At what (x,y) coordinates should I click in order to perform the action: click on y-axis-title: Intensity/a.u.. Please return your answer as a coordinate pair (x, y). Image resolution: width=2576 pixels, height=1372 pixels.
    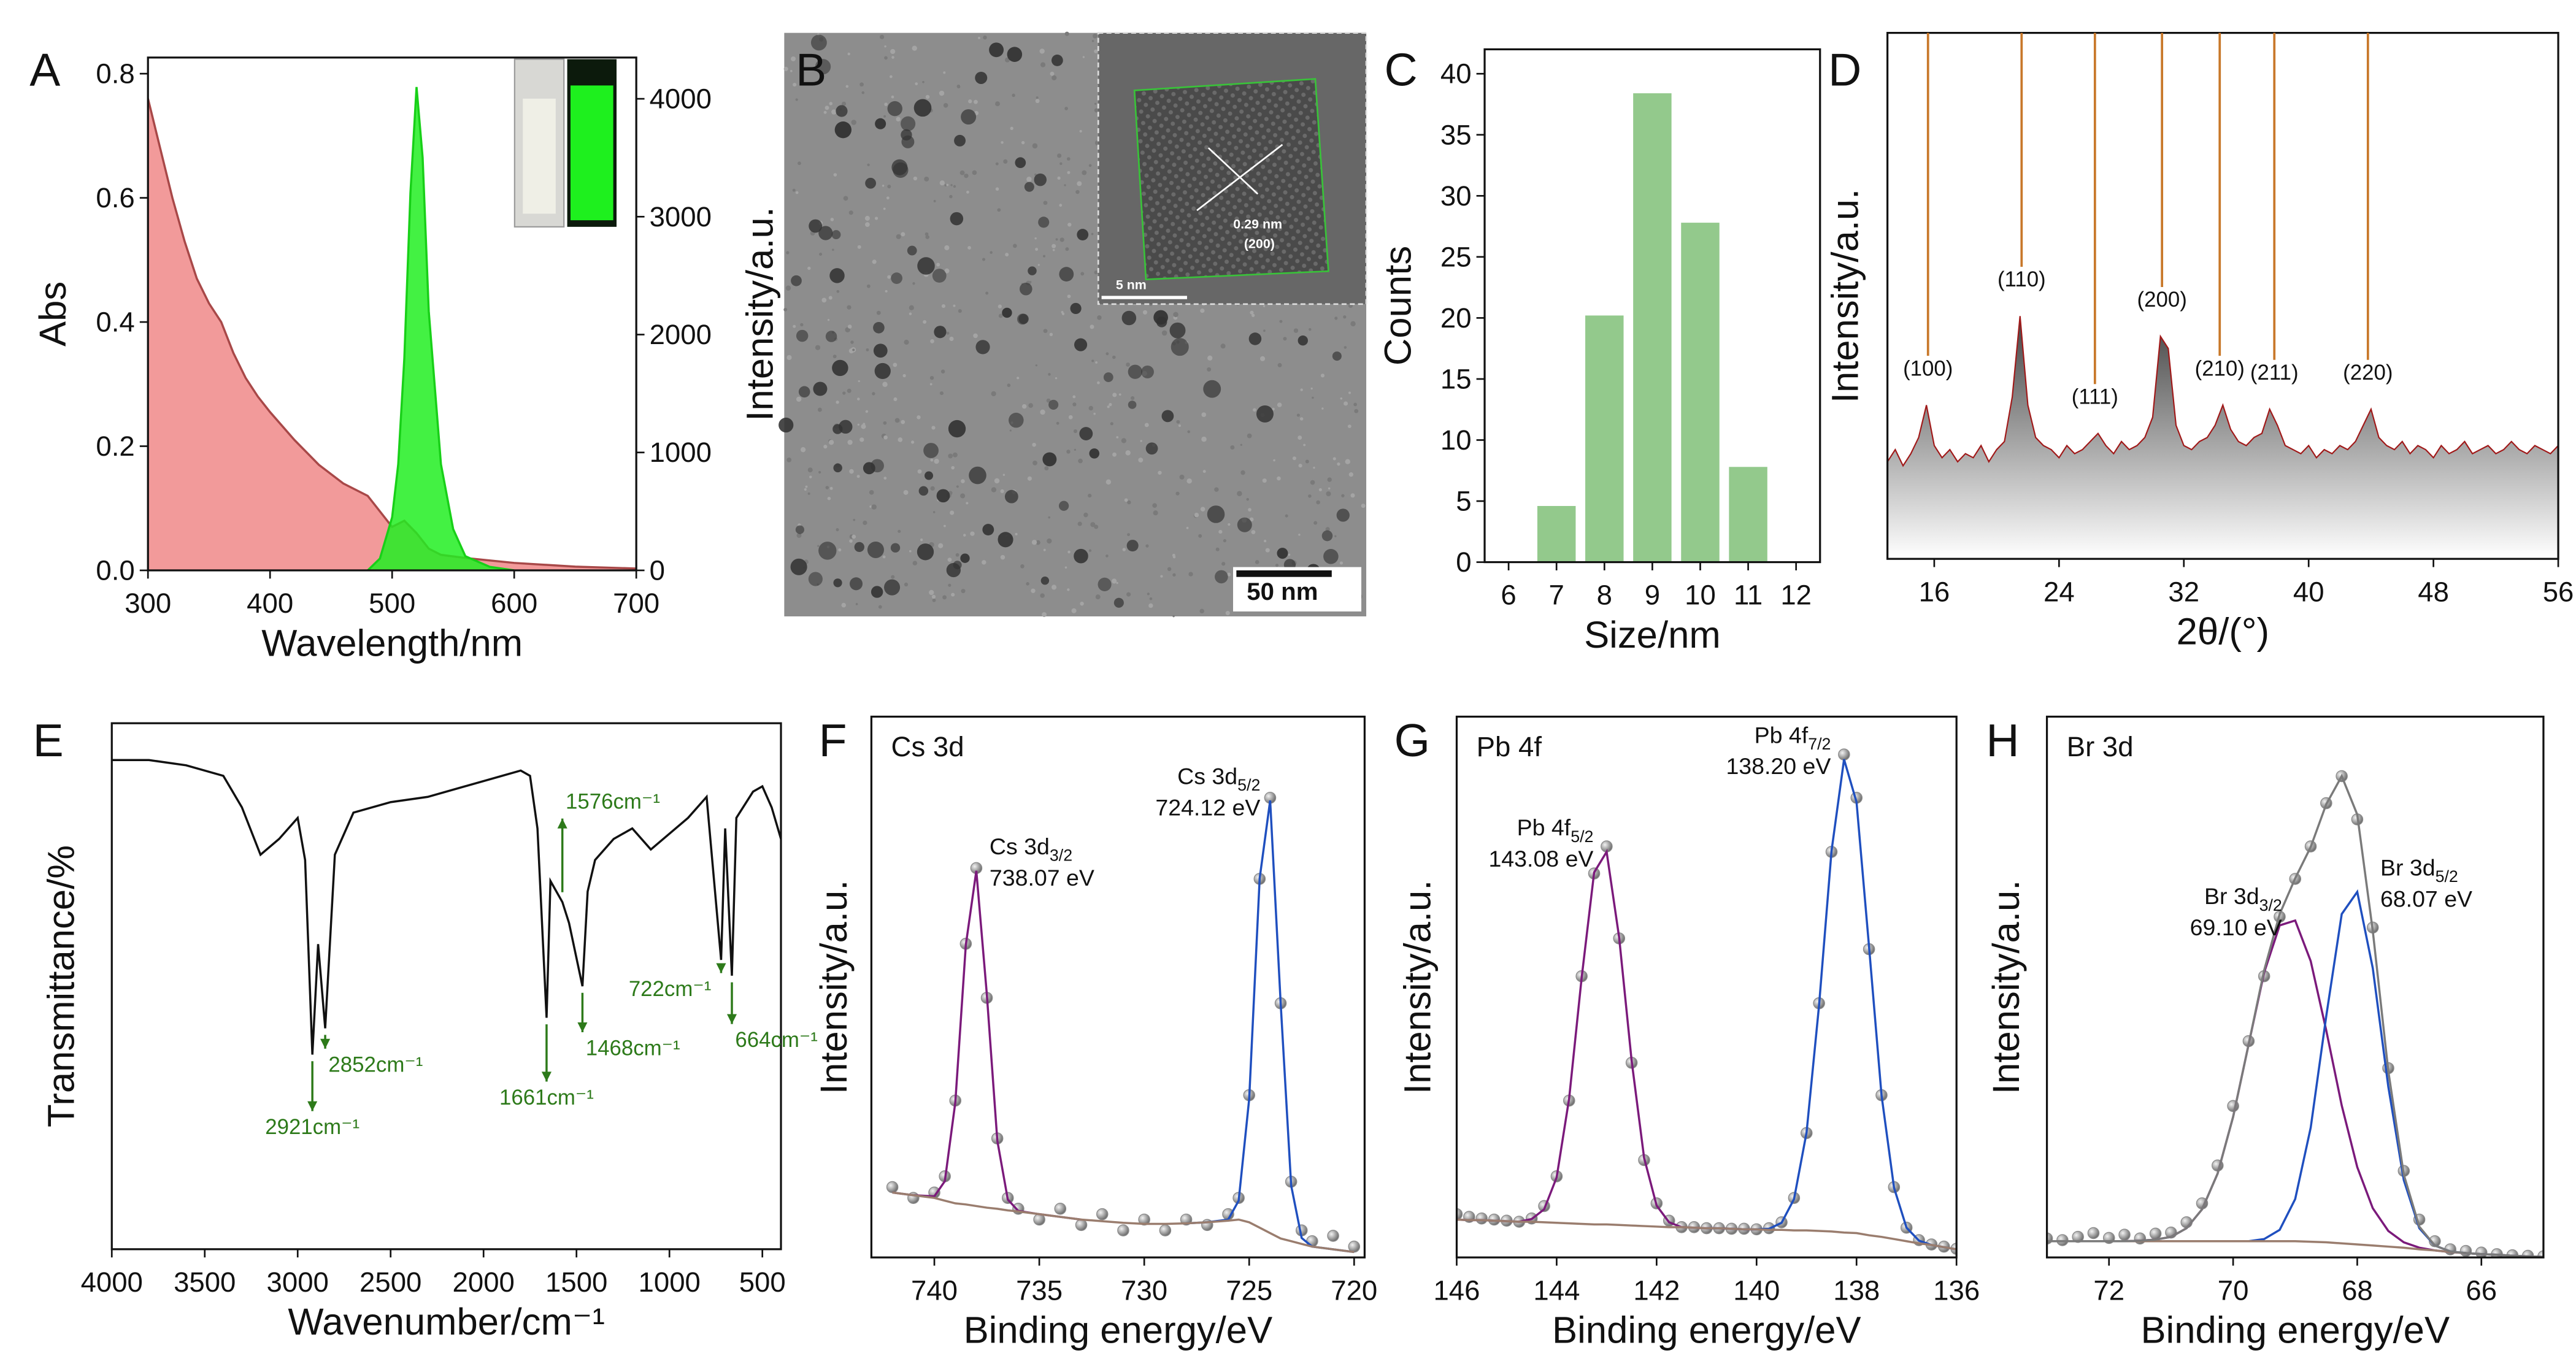
    Looking at the image, I should click on (1845, 296).